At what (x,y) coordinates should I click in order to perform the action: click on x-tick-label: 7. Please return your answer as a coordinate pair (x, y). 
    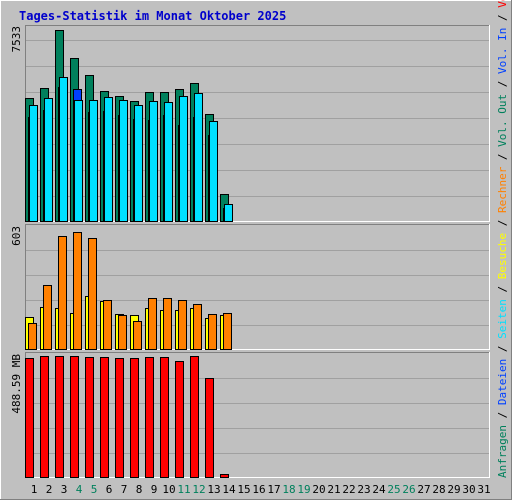
    Looking at the image, I should click on (124, 489).